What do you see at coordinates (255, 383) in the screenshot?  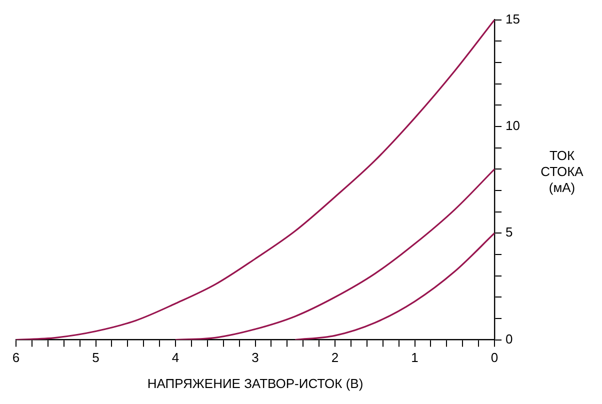 I see `x-axis-title: НАПРЯЖЕНИЕ ЗАТВОР-ИСТОК (В)` at bounding box center [255, 383].